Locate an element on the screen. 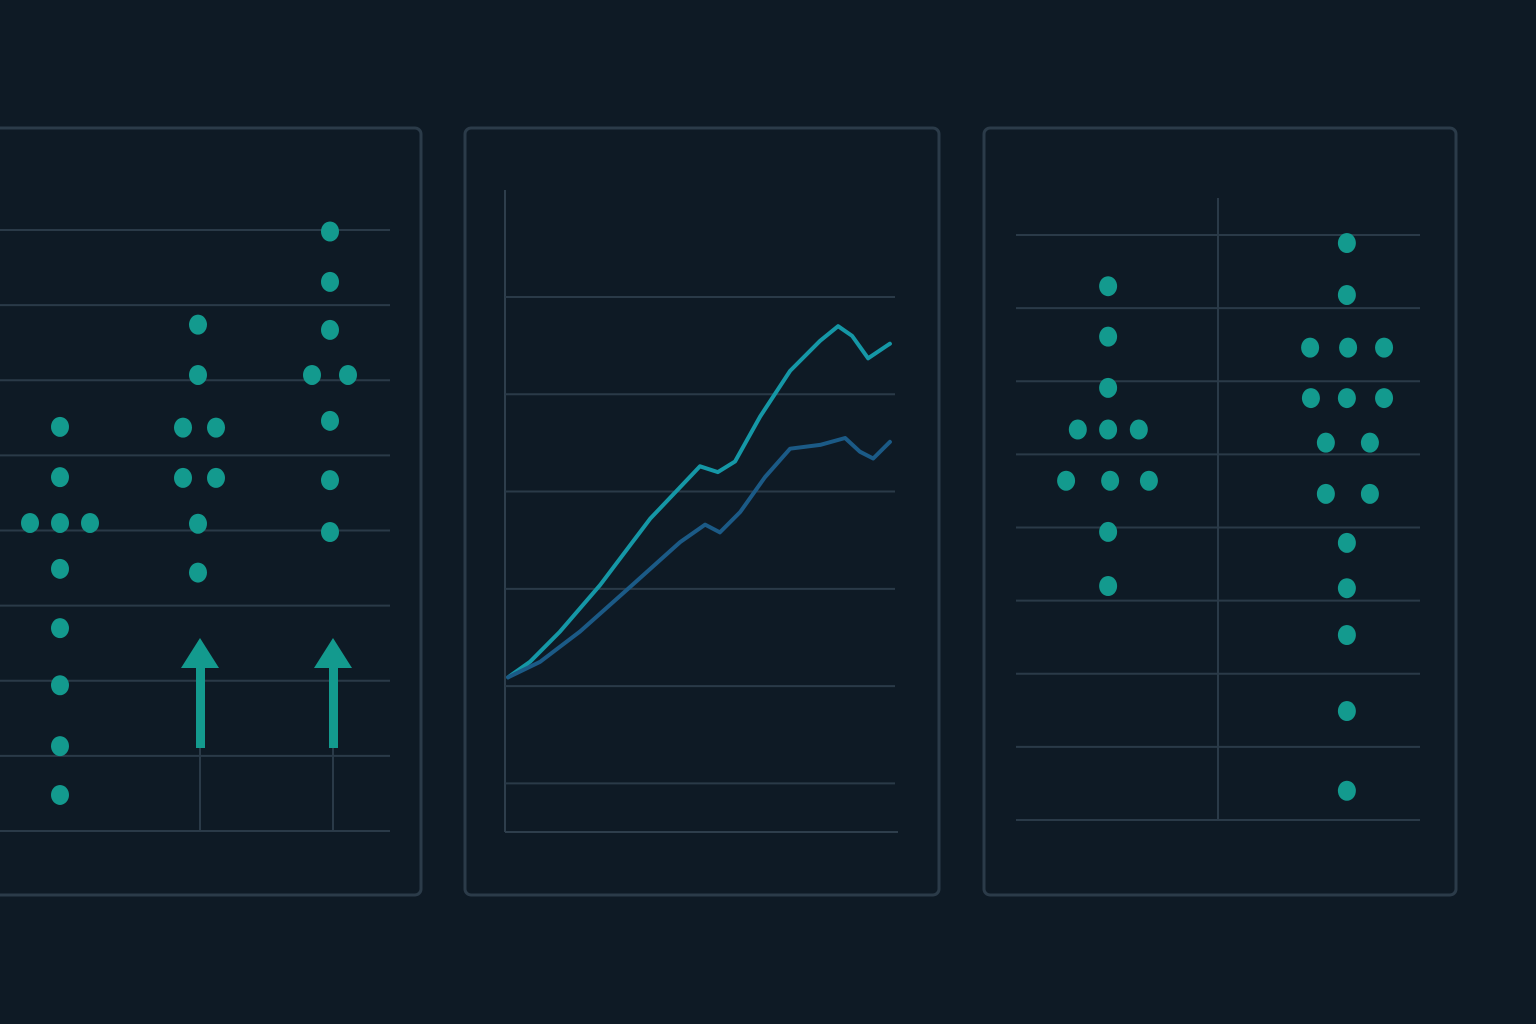 The image size is (1536, 1024). chart is located at coordinates (700, 540).